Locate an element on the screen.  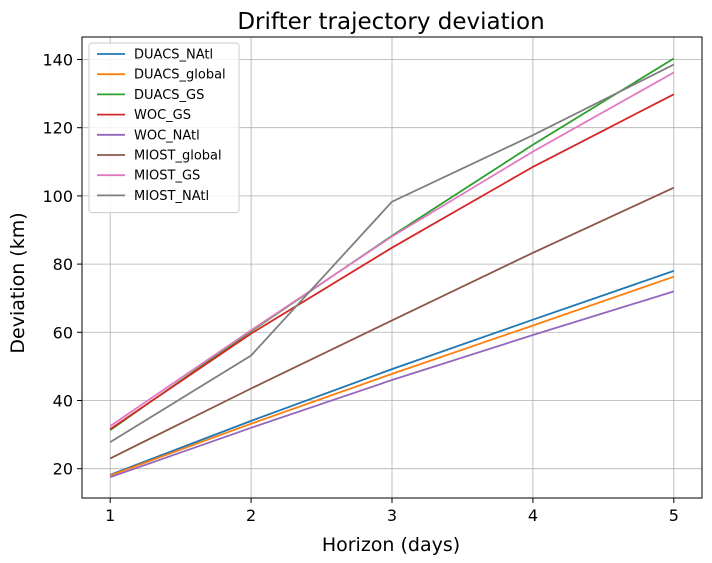
x-axis: 1 2 3 4 5 is located at coordinates (392, 511).